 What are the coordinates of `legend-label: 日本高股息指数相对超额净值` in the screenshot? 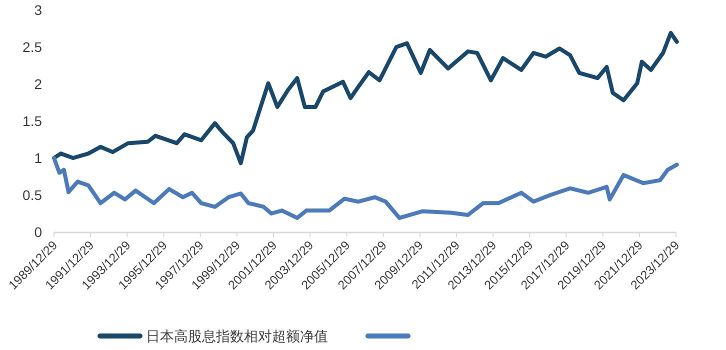 It's located at (237, 336).